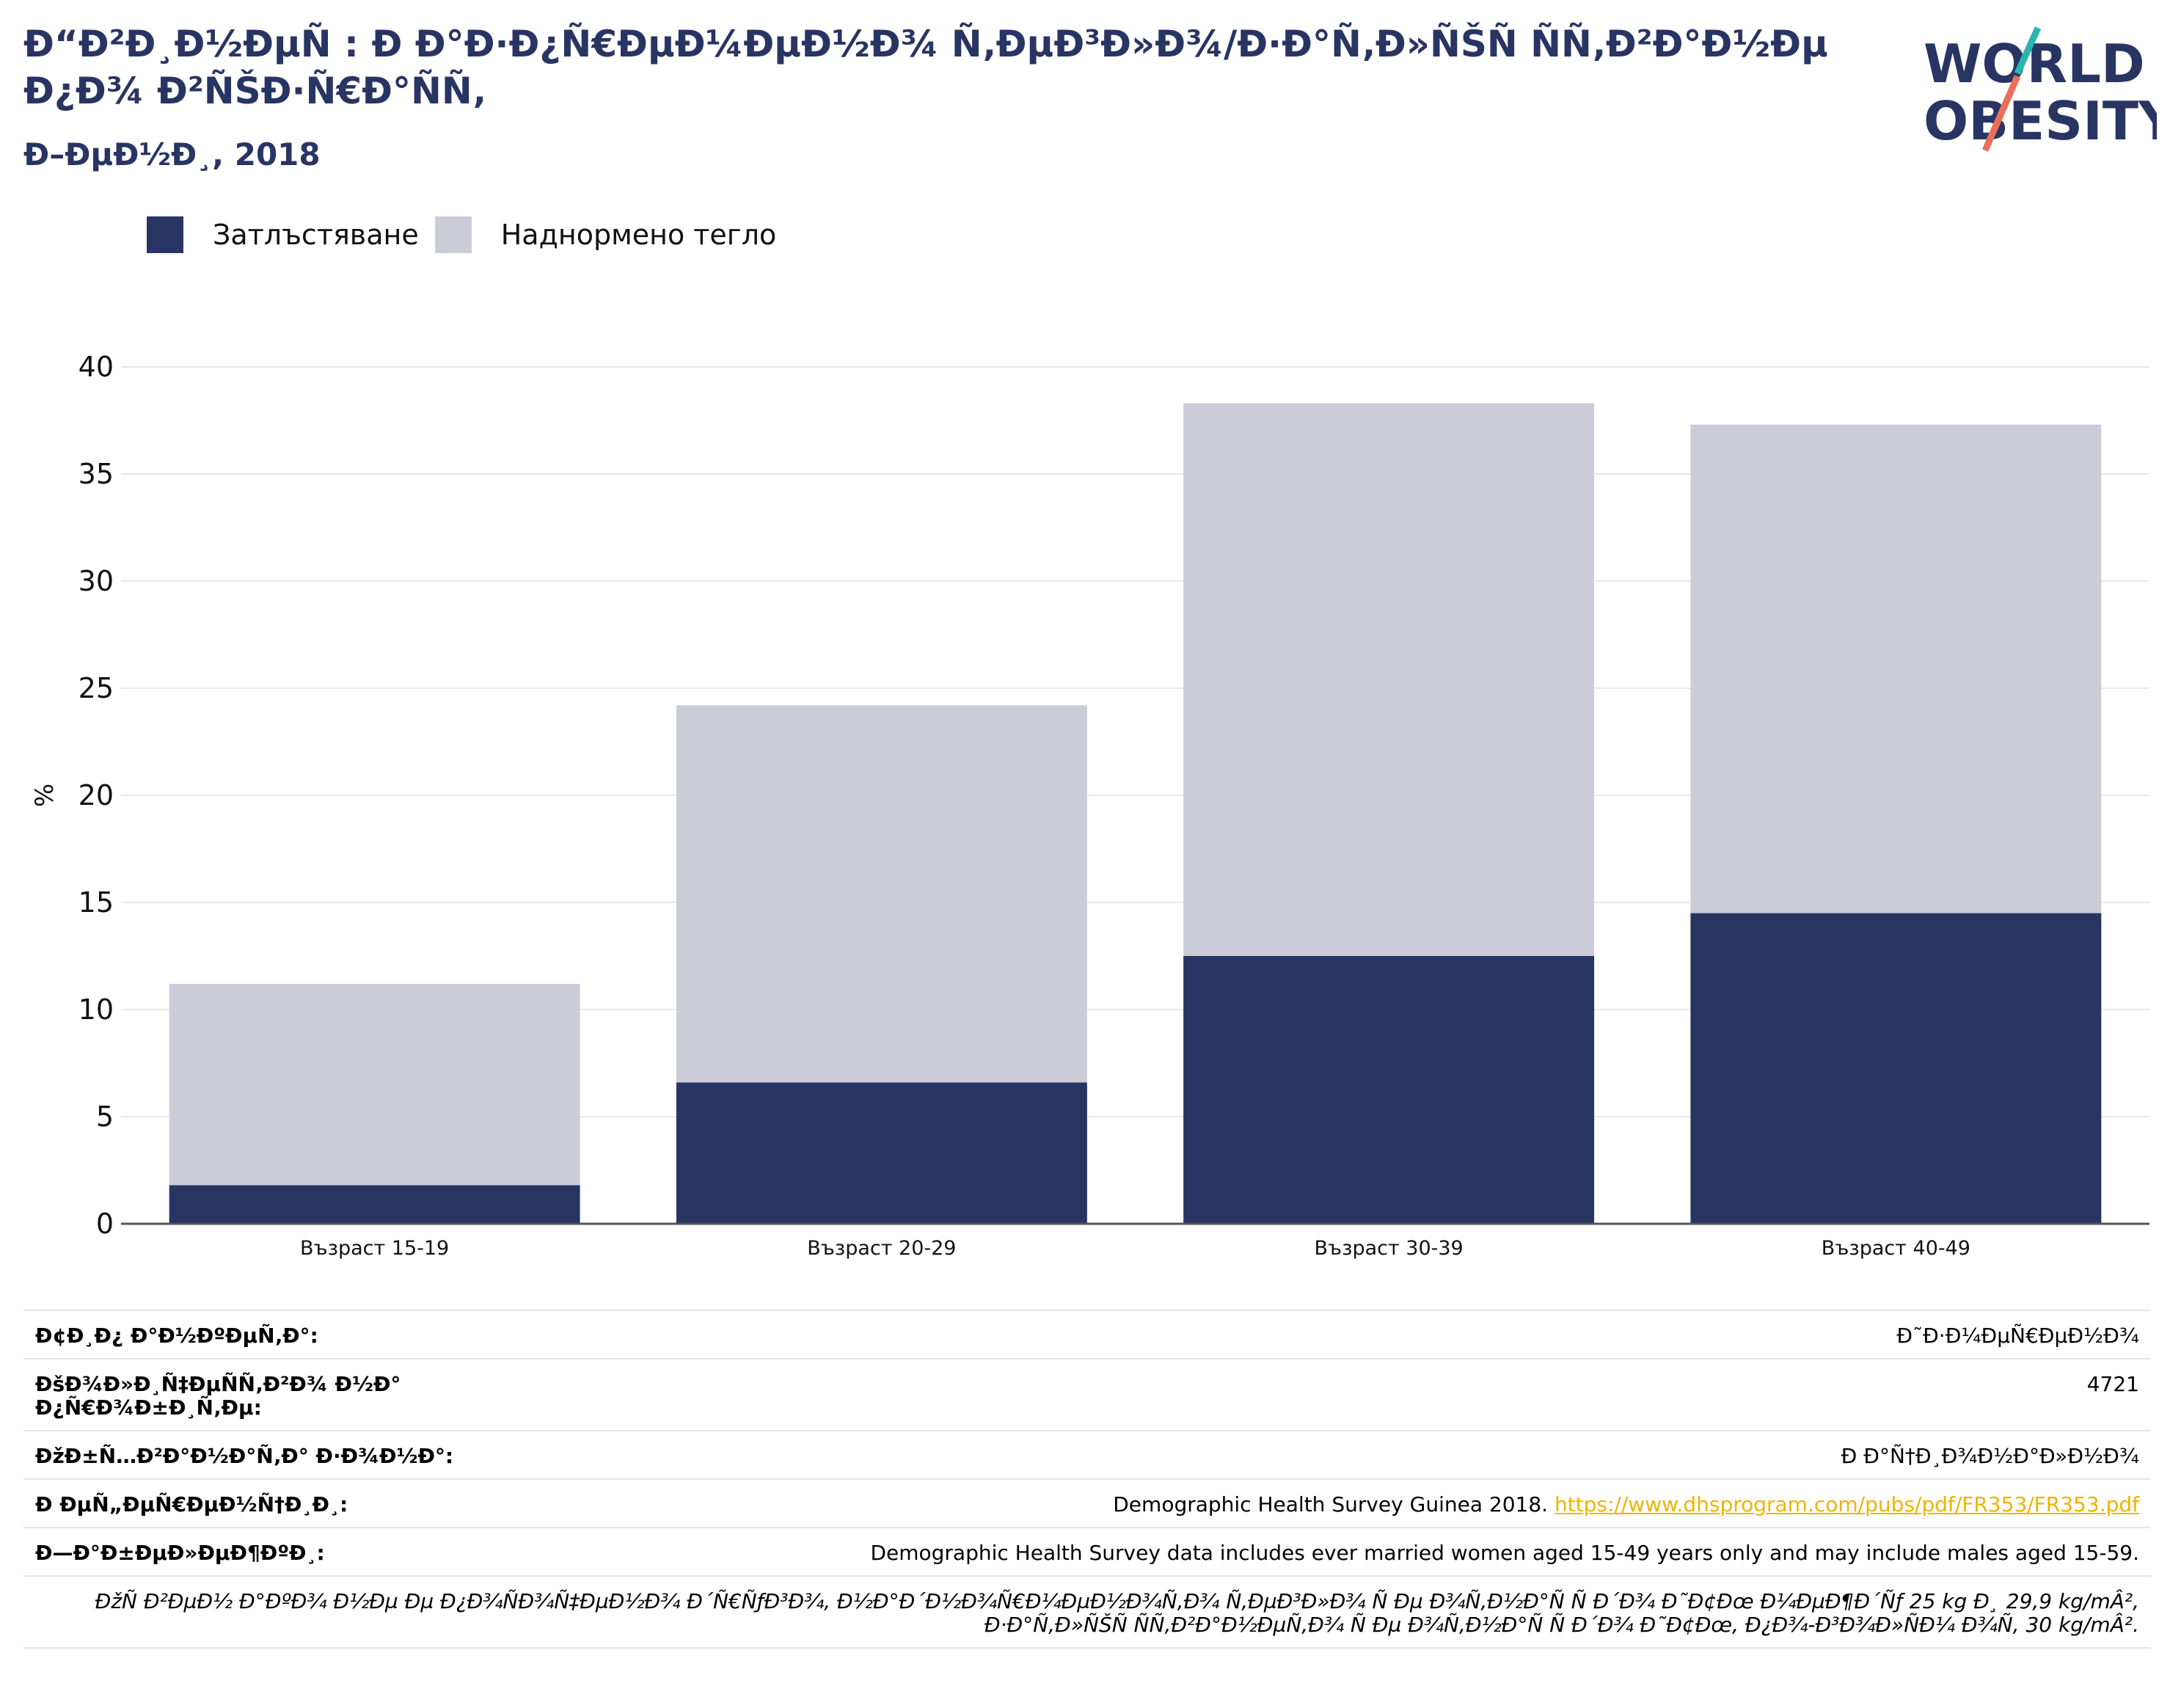 The width and height of the screenshot is (2170, 1708). What do you see at coordinates (172, 154) in the screenshot?
I see `chart-subtitle: Ð–ÐµÐ½Ð¸, 2018` at bounding box center [172, 154].